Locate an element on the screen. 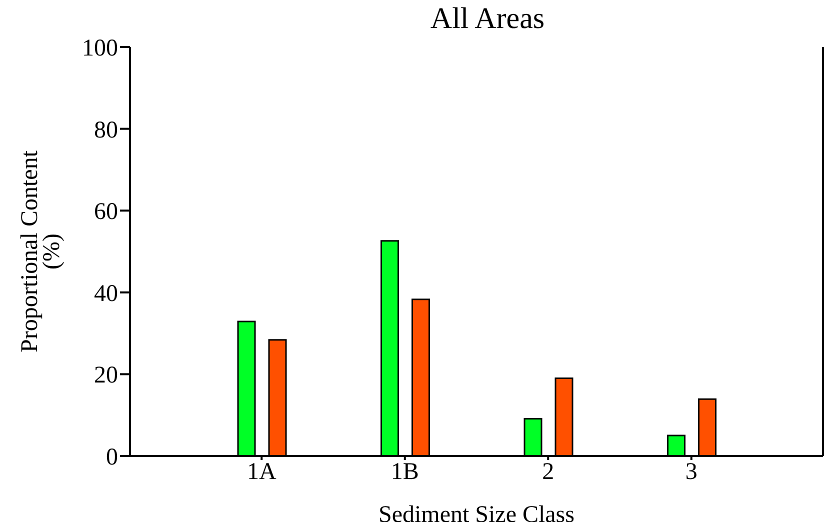  y-tick-label: 20 is located at coordinates (106, 375).